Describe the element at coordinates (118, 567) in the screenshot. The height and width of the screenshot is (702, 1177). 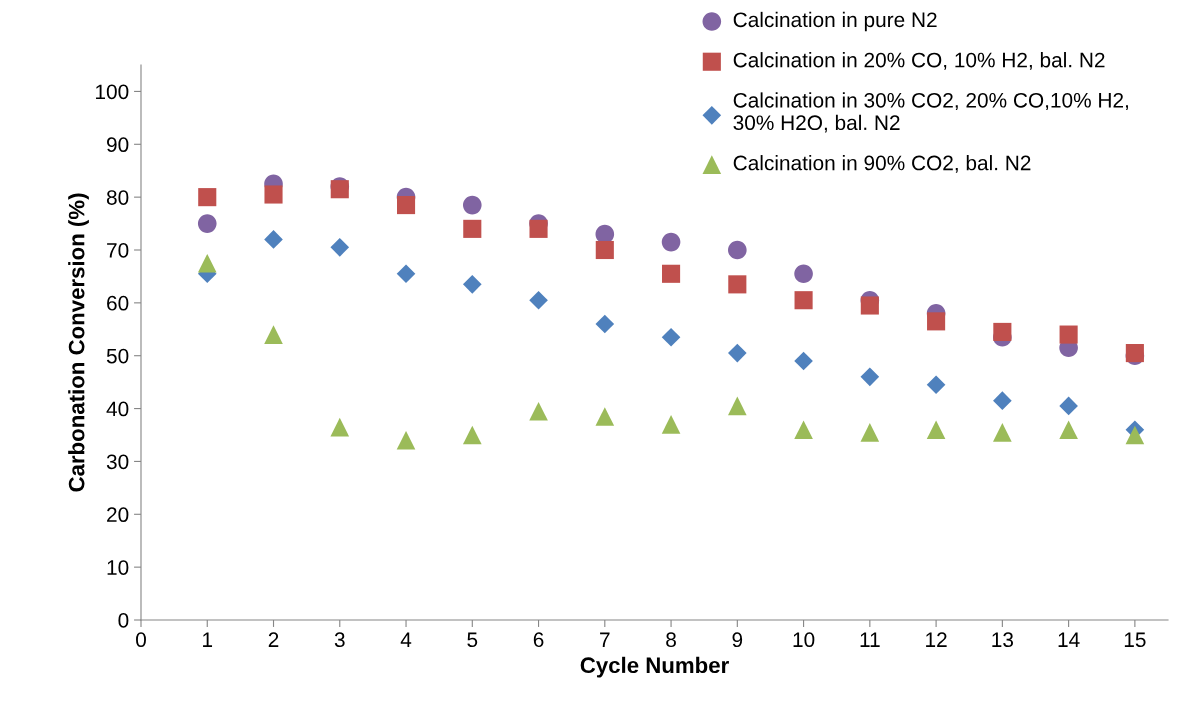
I see `y-tick-label: 10` at that location.